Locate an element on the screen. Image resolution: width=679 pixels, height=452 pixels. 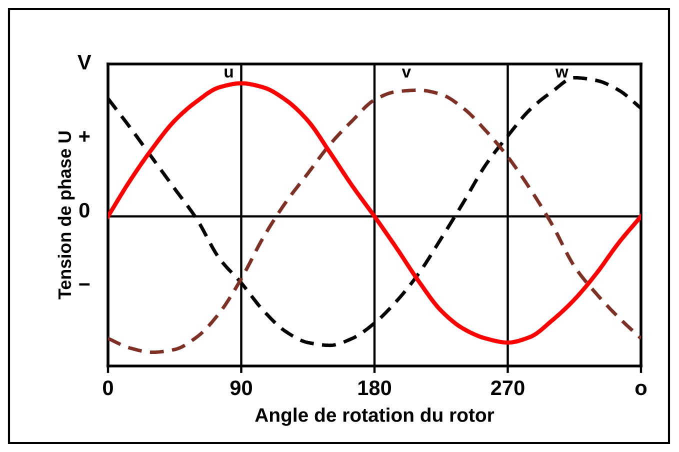
series-label: u is located at coordinates (228, 73).